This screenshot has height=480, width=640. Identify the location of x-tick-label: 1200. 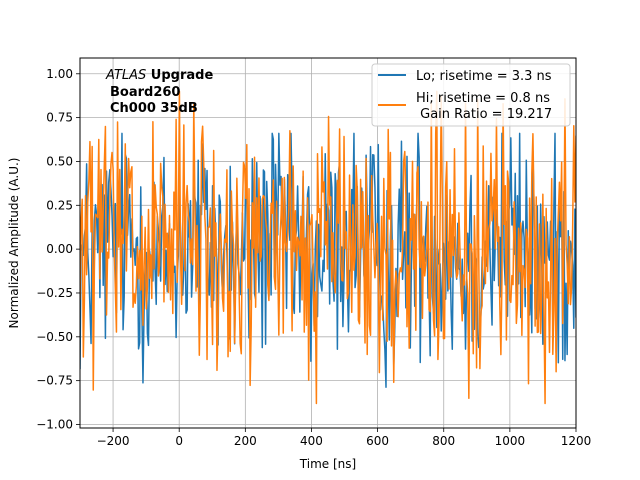
(576, 441).